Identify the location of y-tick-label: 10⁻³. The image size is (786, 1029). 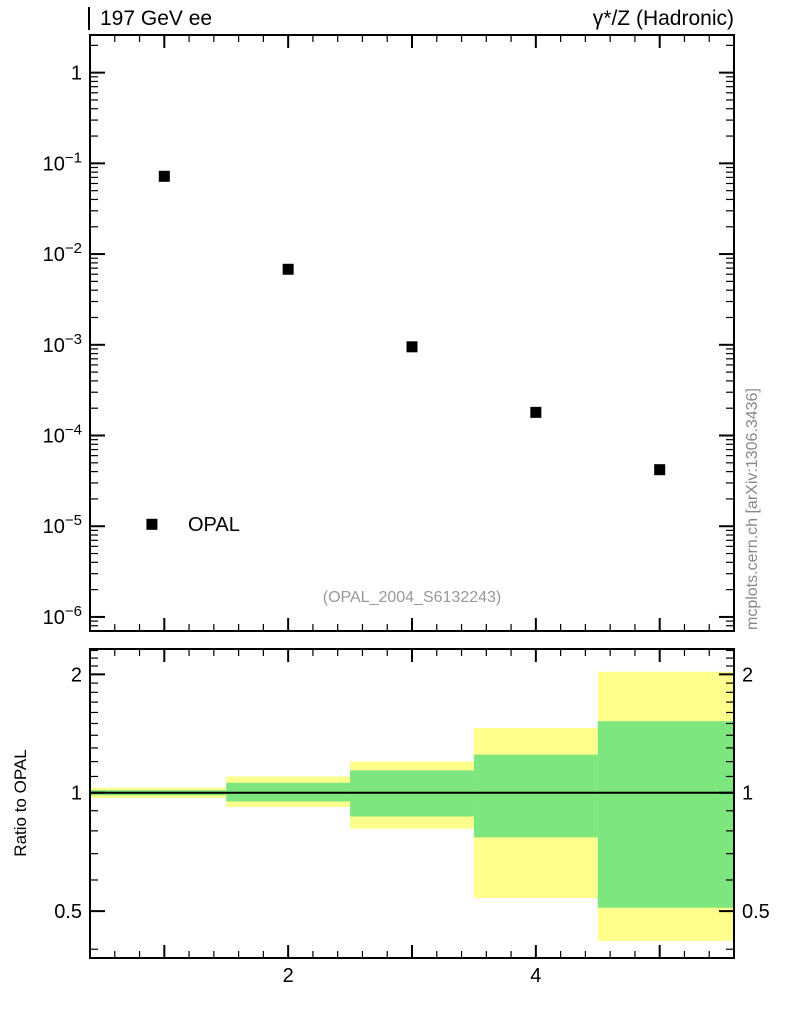
(62, 344).